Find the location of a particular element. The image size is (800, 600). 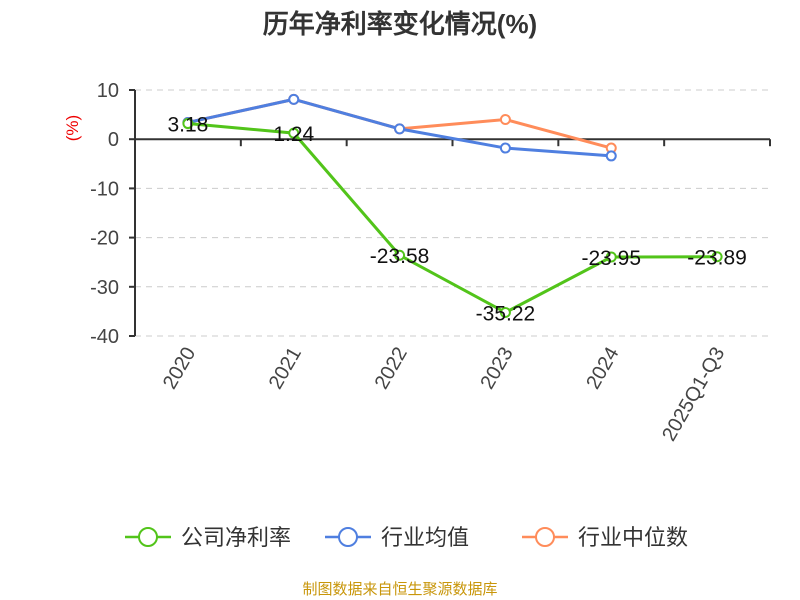

data-label: -23.95 is located at coordinates (611, 258).